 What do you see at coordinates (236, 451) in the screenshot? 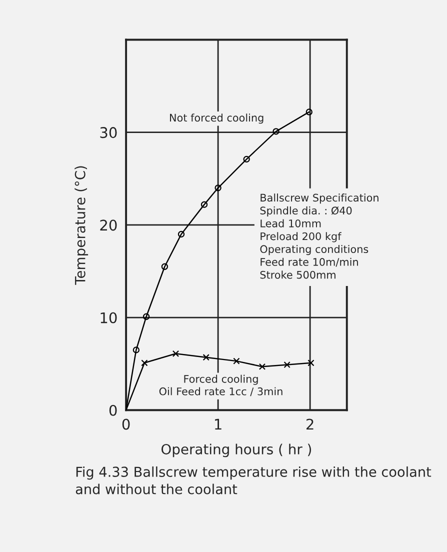
I see `x-axis-title: Operating hours ( hr )` at bounding box center [236, 451].